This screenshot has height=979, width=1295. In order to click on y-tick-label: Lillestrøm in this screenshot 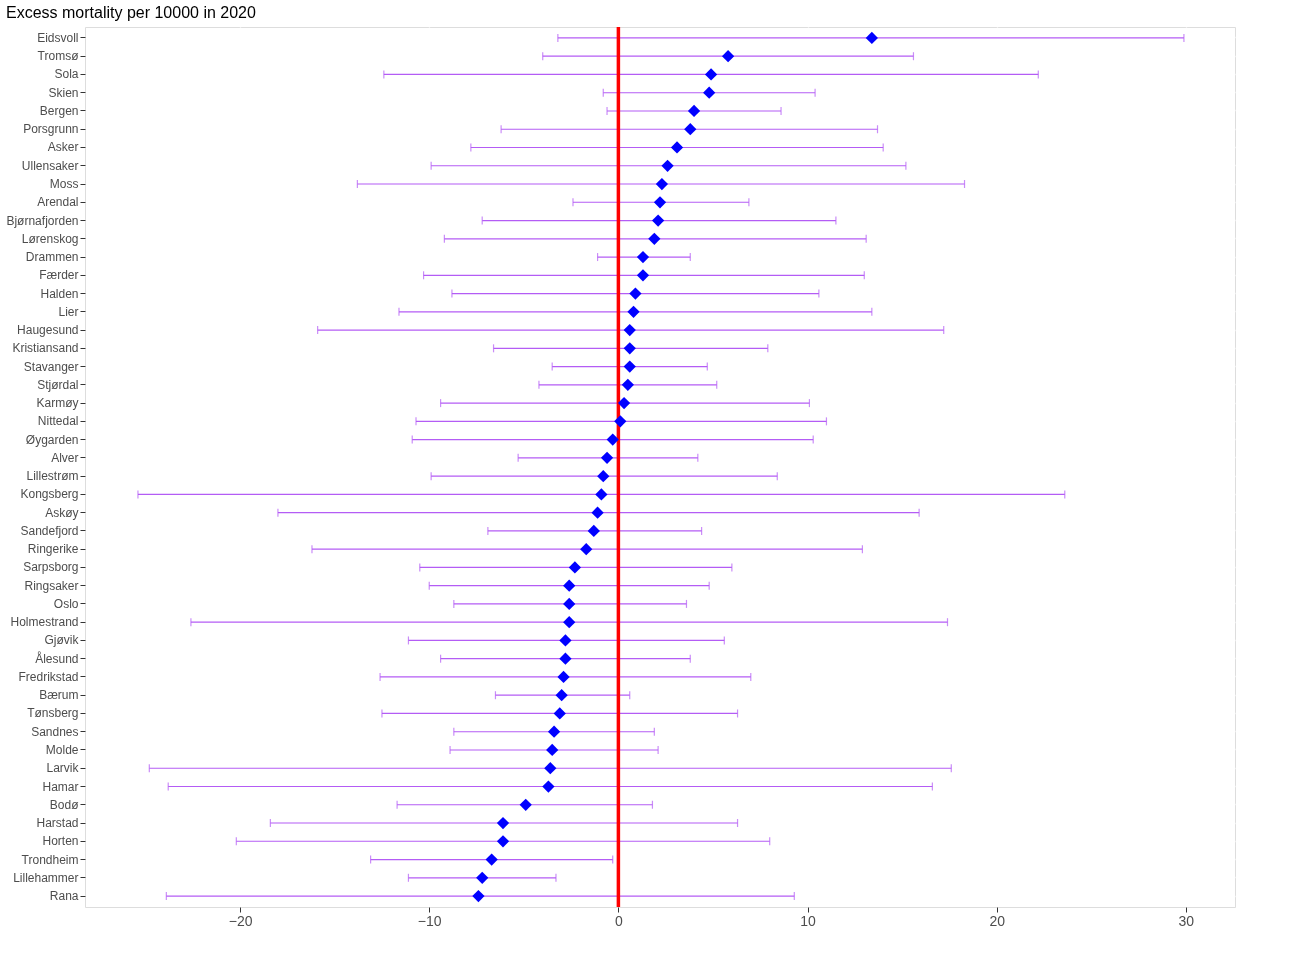, I will do `click(52, 476)`.